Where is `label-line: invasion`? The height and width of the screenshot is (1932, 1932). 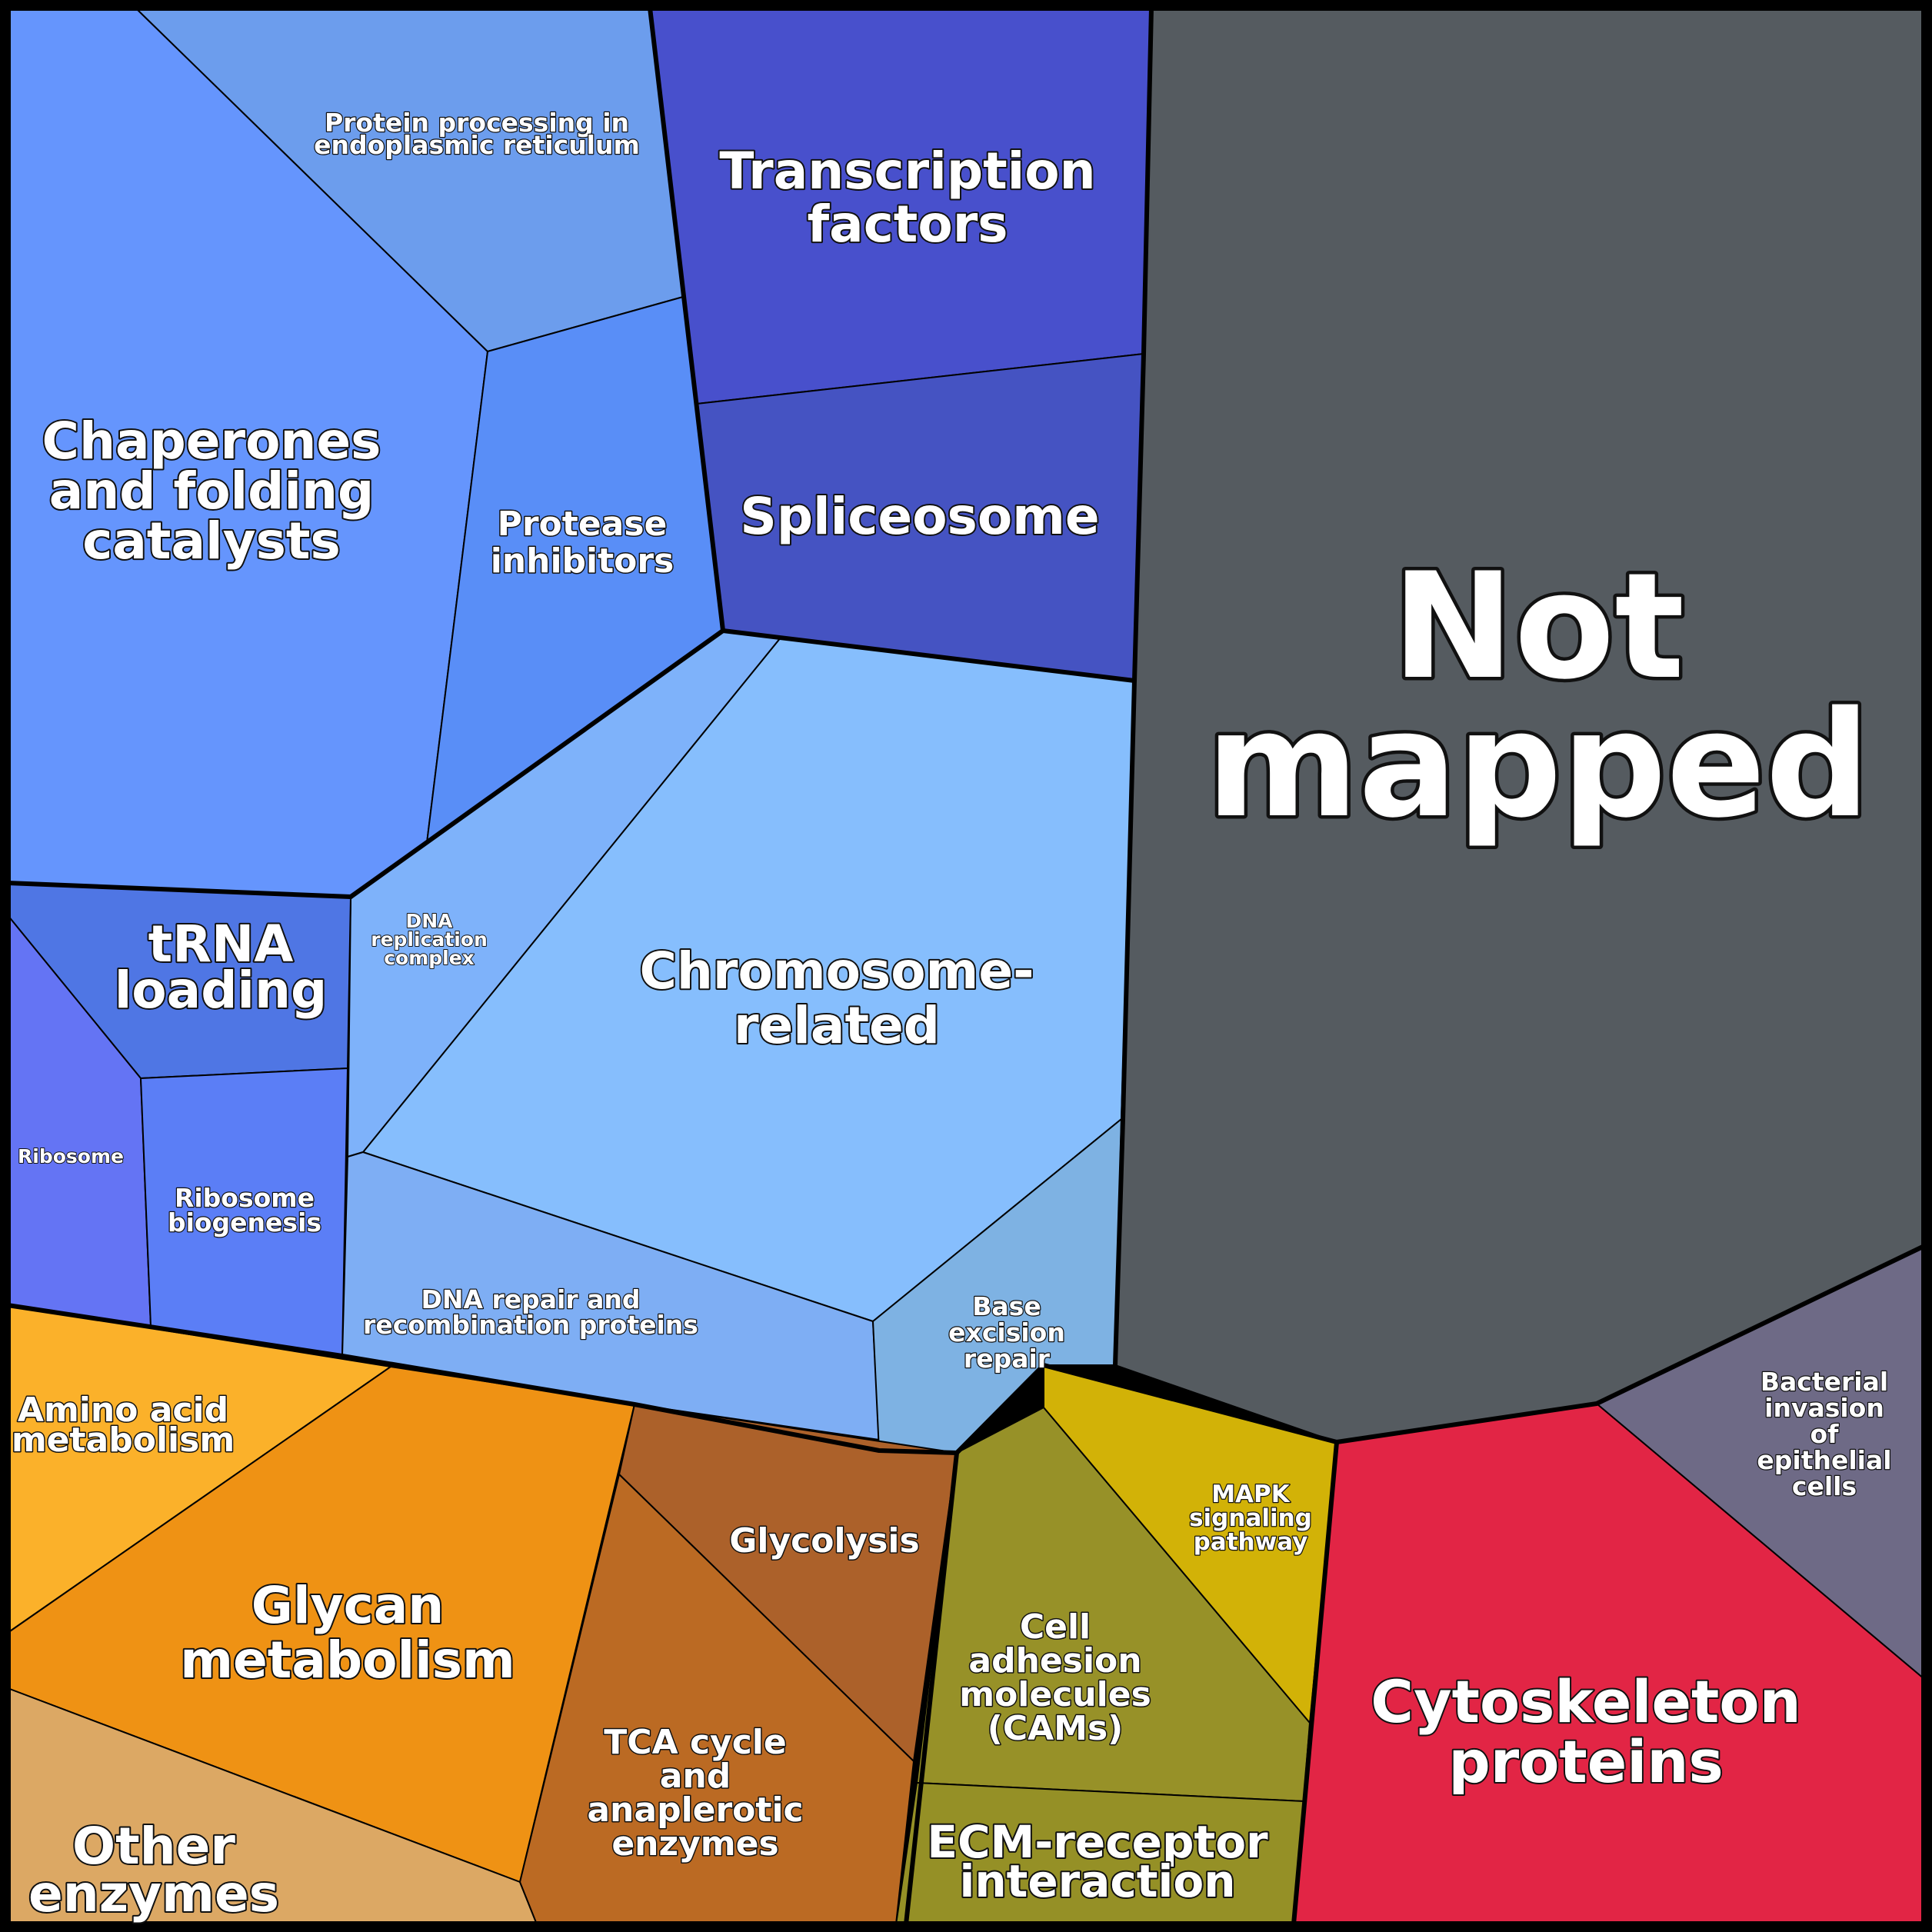 label-line: invasion is located at coordinates (1824, 1408).